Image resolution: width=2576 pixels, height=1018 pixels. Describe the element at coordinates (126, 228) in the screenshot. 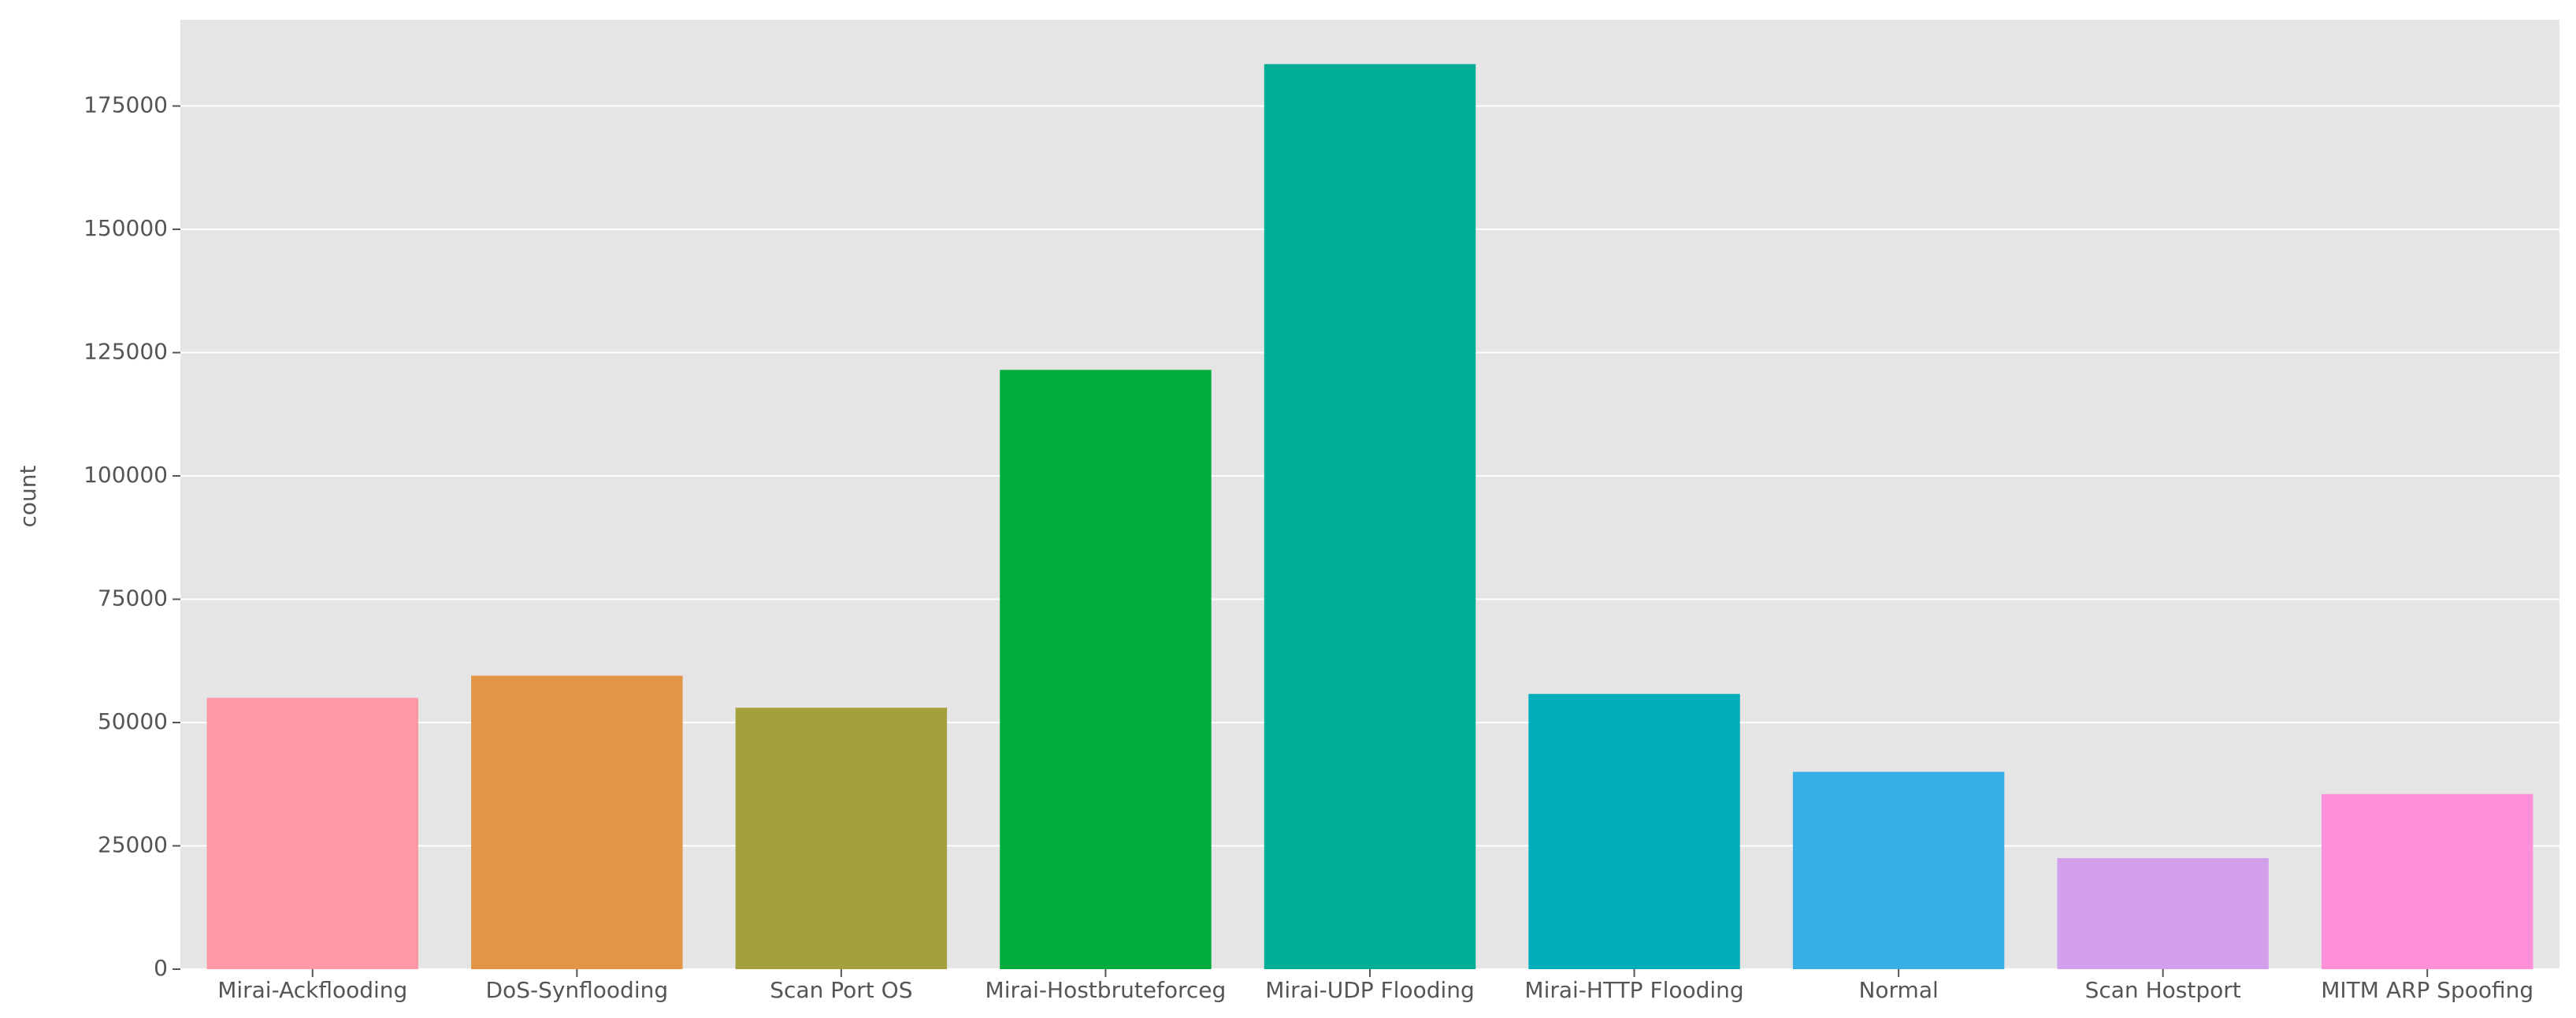

I see `y-tick-label: 150000` at that location.